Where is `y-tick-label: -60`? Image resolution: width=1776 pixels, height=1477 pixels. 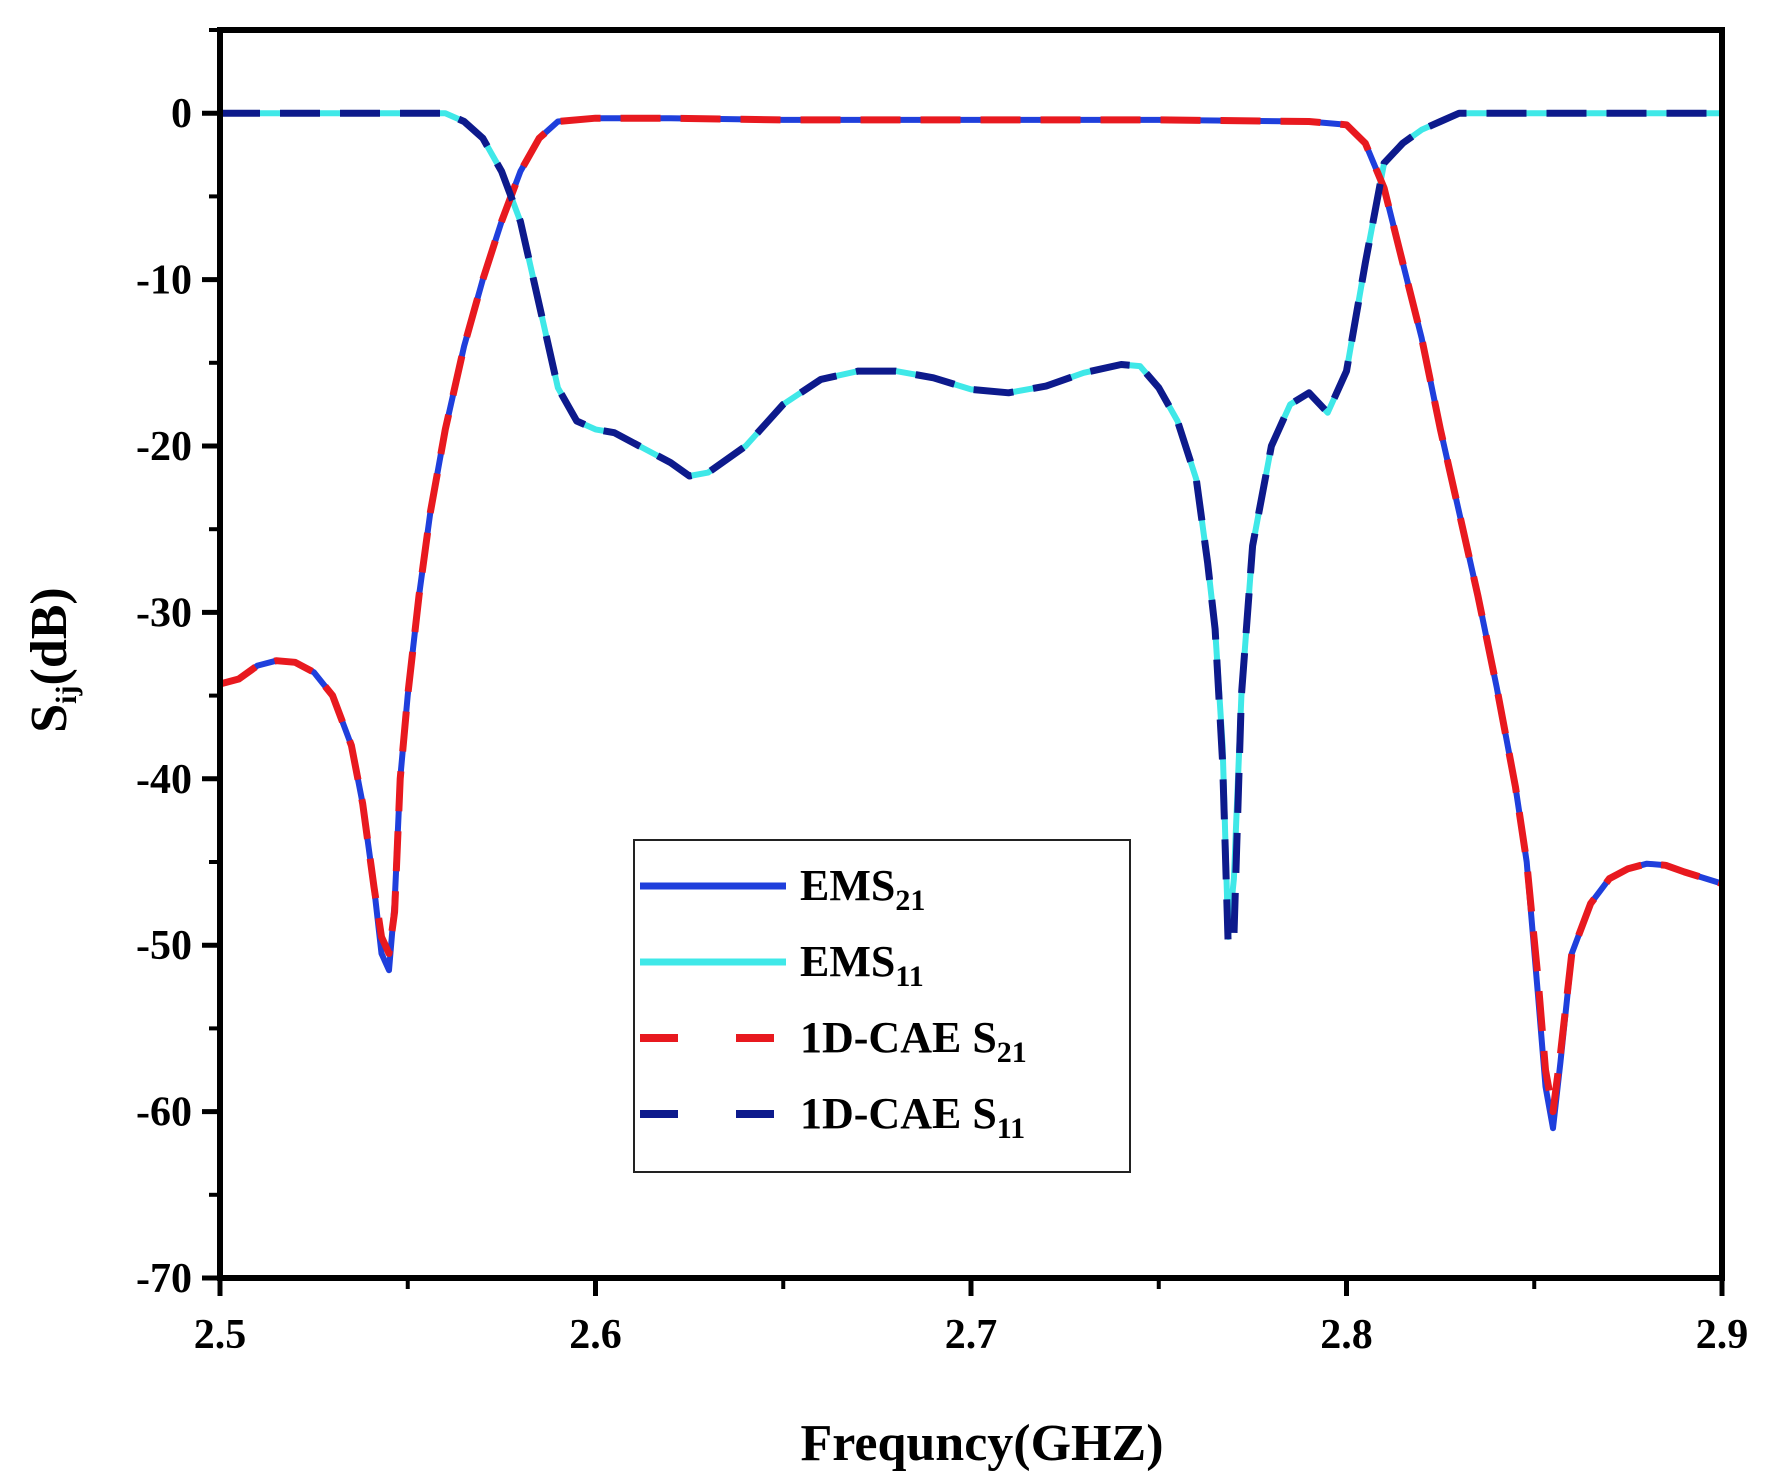
y-tick-label: -60 is located at coordinates (164, 1113).